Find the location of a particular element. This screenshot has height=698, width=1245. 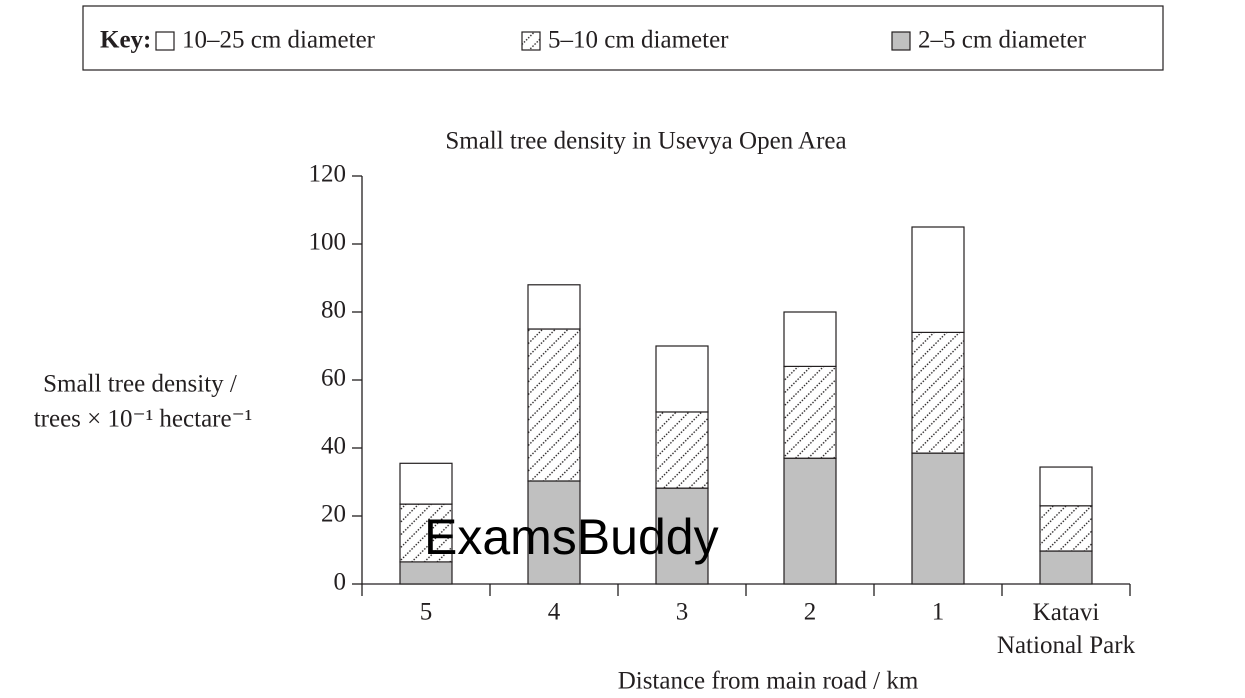

x-tick-label: 1 is located at coordinates (938, 612).